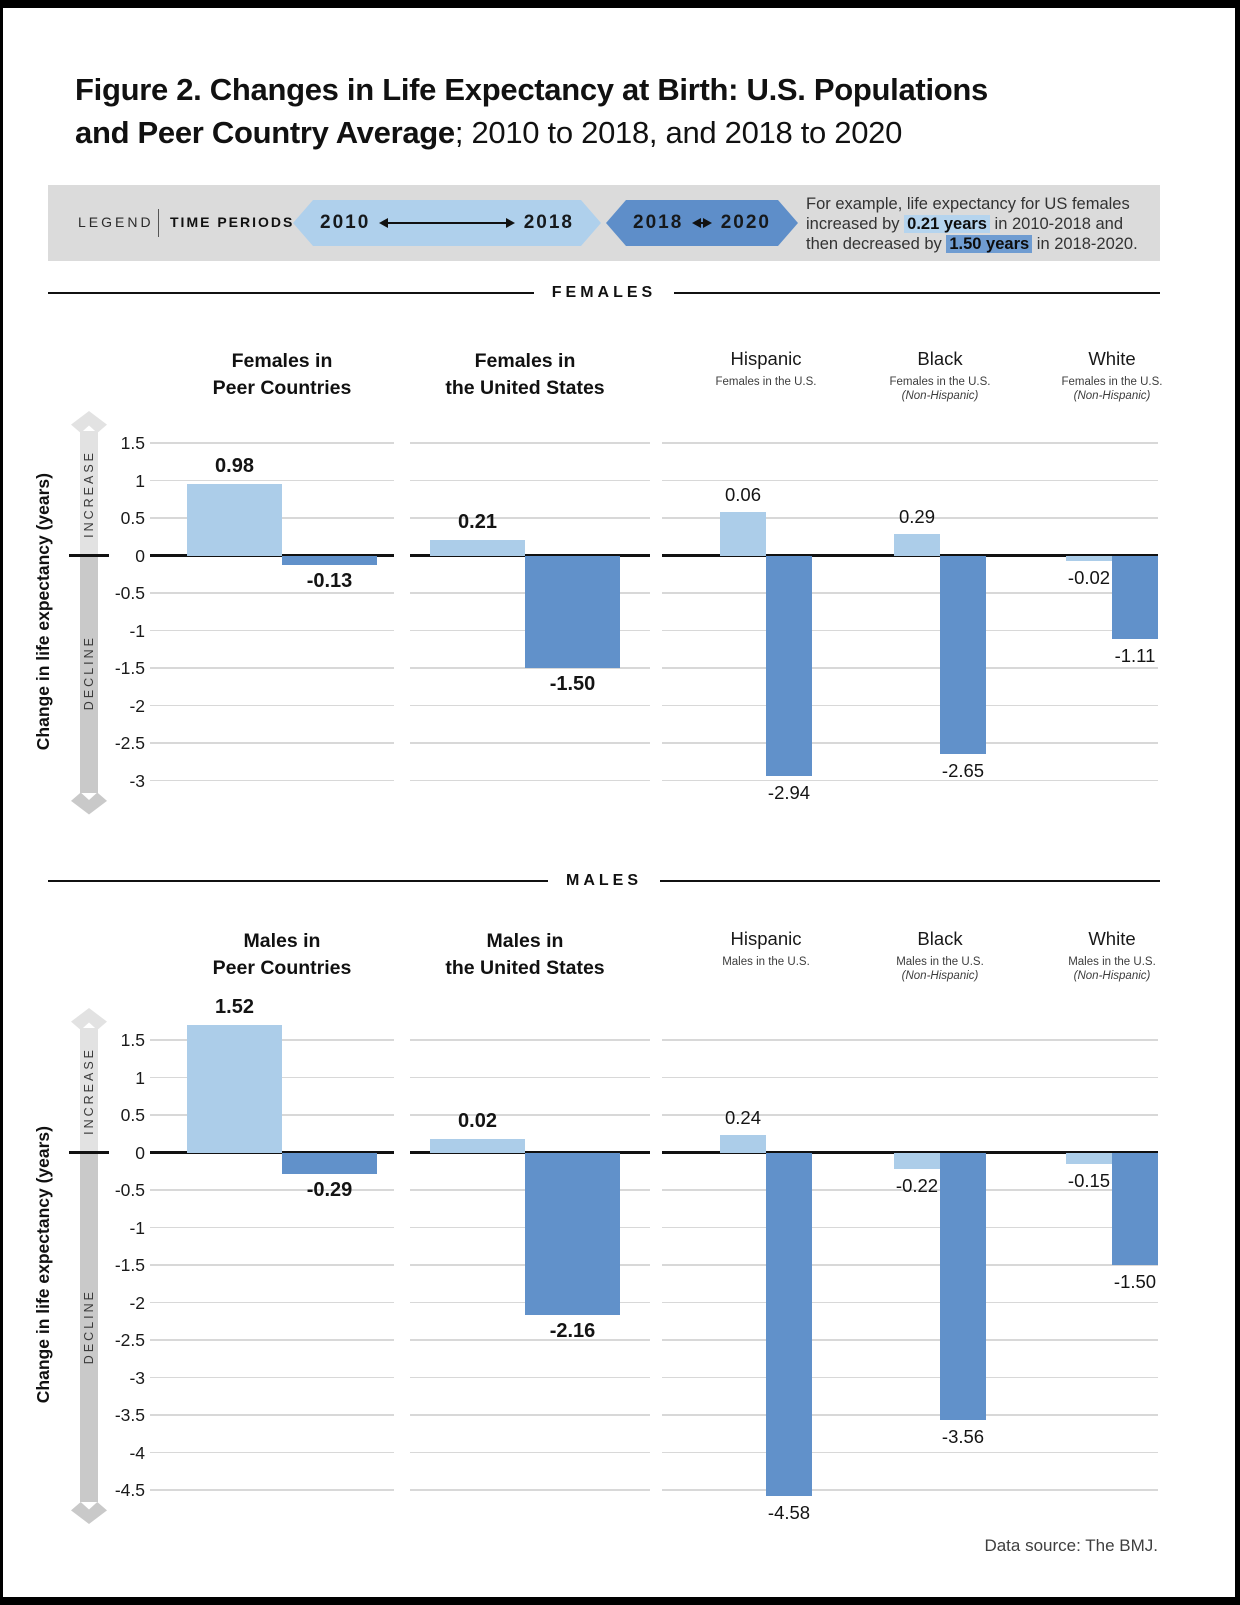  Describe the element at coordinates (140, 480) in the screenshot. I see `y-tick-label: 1` at that location.